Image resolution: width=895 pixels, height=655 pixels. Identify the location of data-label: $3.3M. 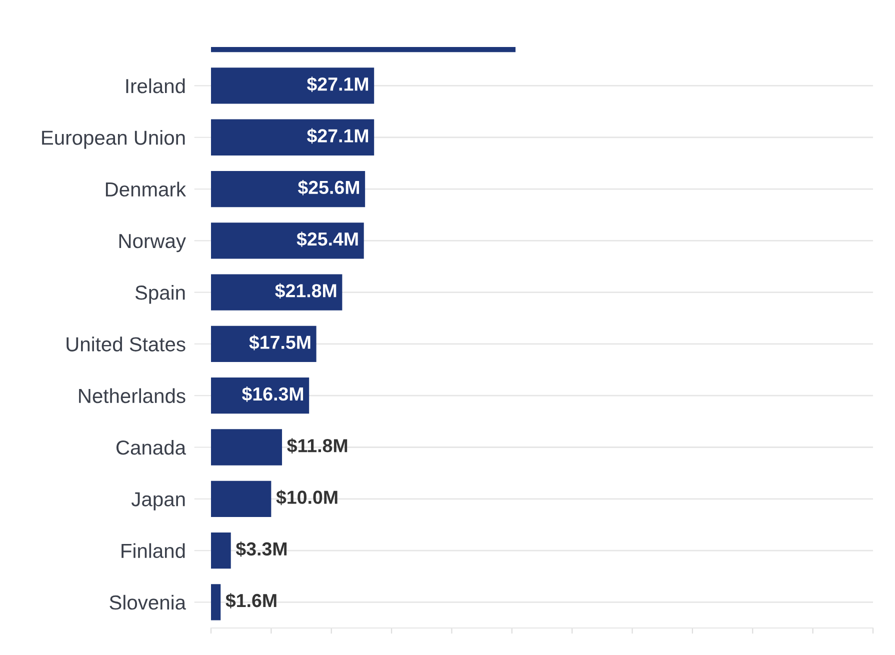
(261, 549).